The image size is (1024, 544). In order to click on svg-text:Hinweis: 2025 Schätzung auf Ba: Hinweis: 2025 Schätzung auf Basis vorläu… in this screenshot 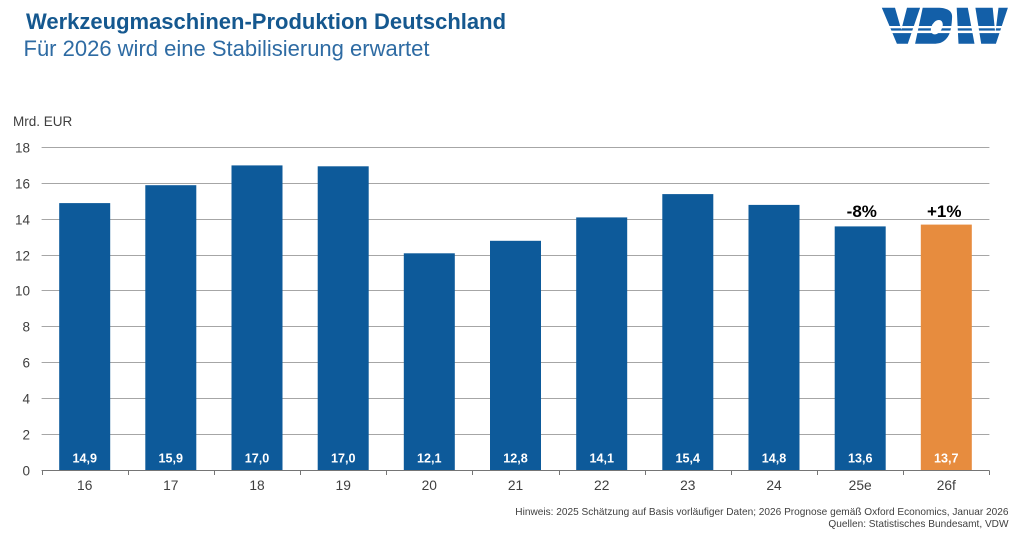, I will do `click(762, 512)`.